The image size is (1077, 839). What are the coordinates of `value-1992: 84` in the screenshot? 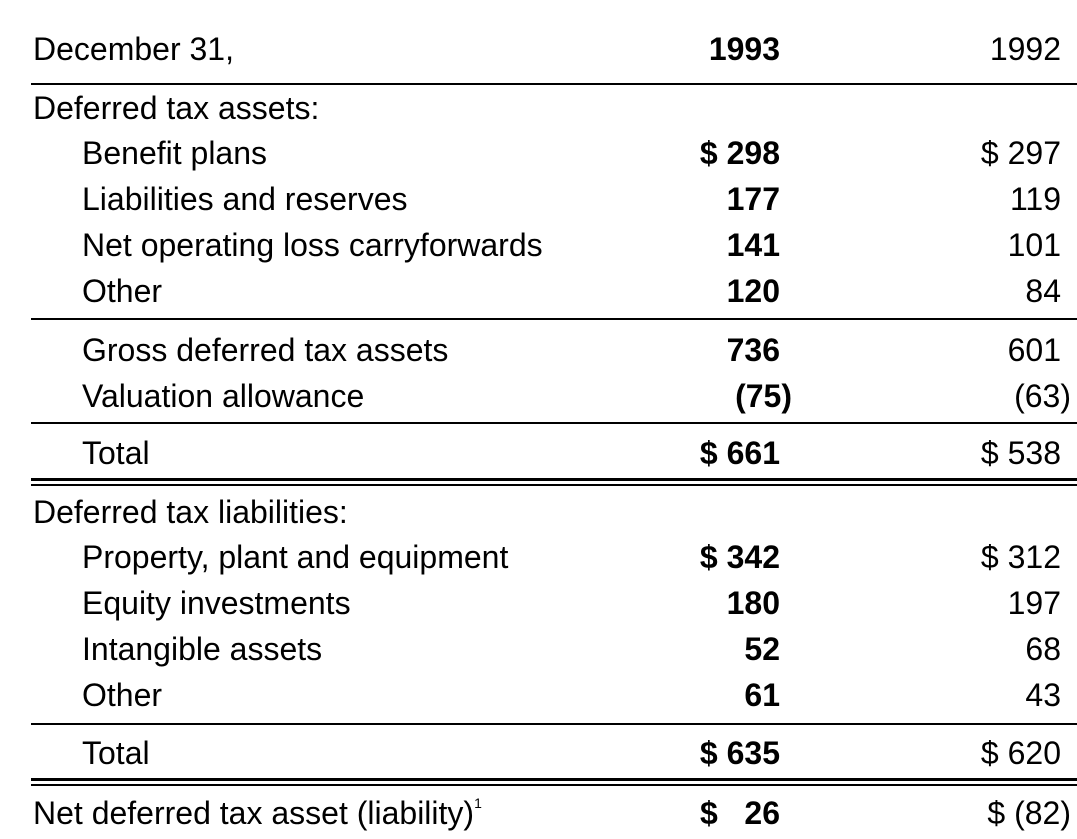 It's located at (1043, 291).